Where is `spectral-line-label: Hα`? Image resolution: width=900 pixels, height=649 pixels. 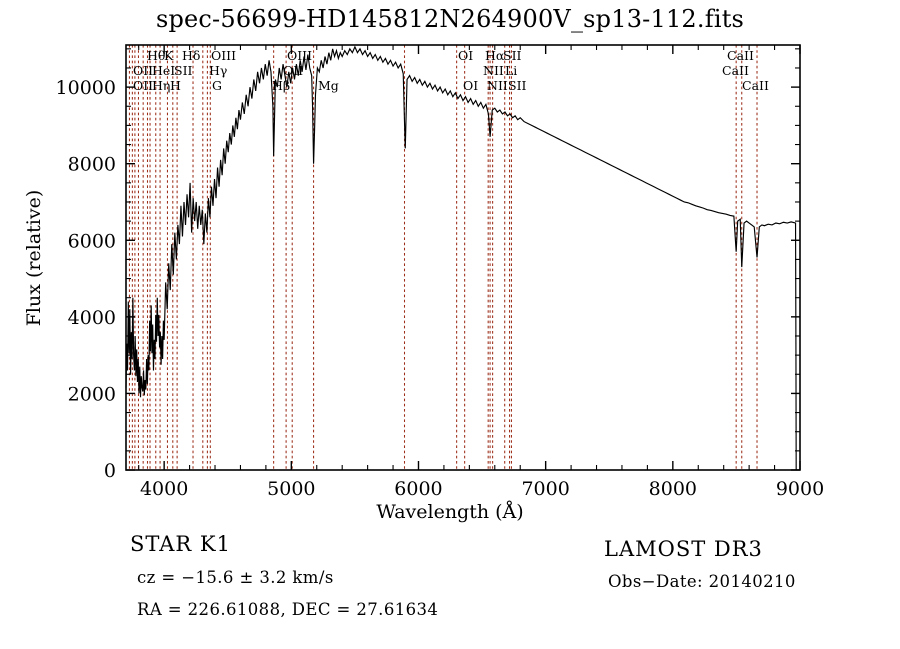 spectral-line-label: Hα is located at coordinates (495, 55).